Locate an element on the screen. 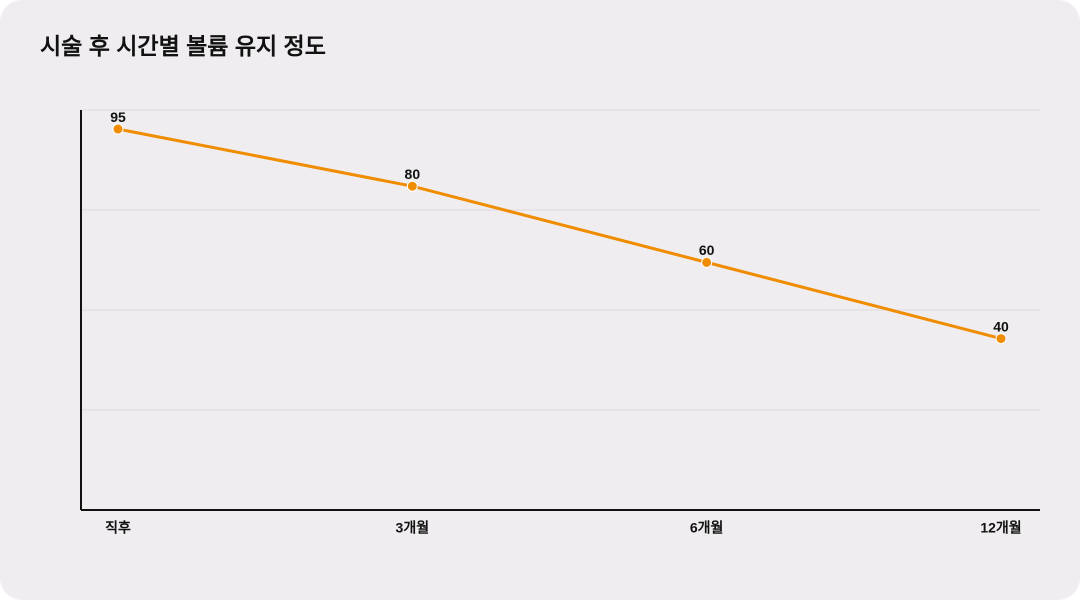 Image resolution: width=1080 pixels, height=600 pixels. data-label: 95 is located at coordinates (118, 117).